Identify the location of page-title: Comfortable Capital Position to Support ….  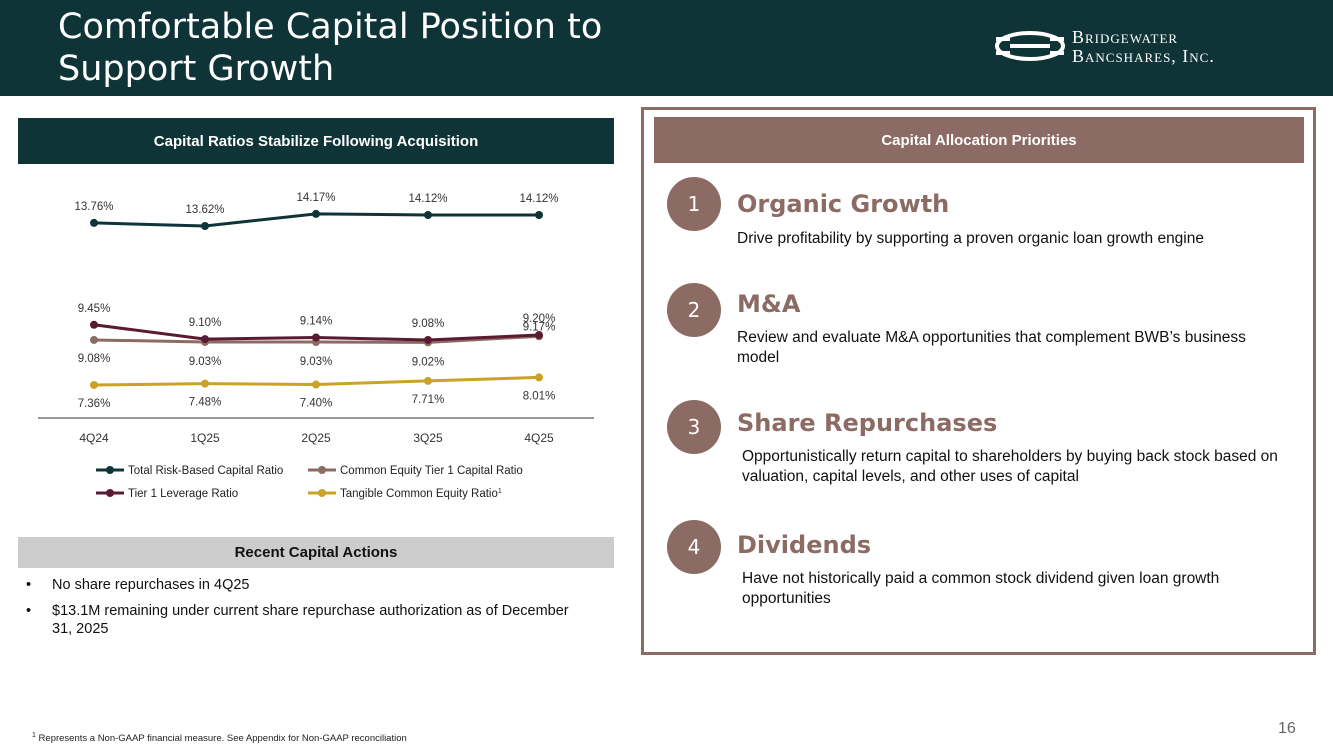
(408, 48).